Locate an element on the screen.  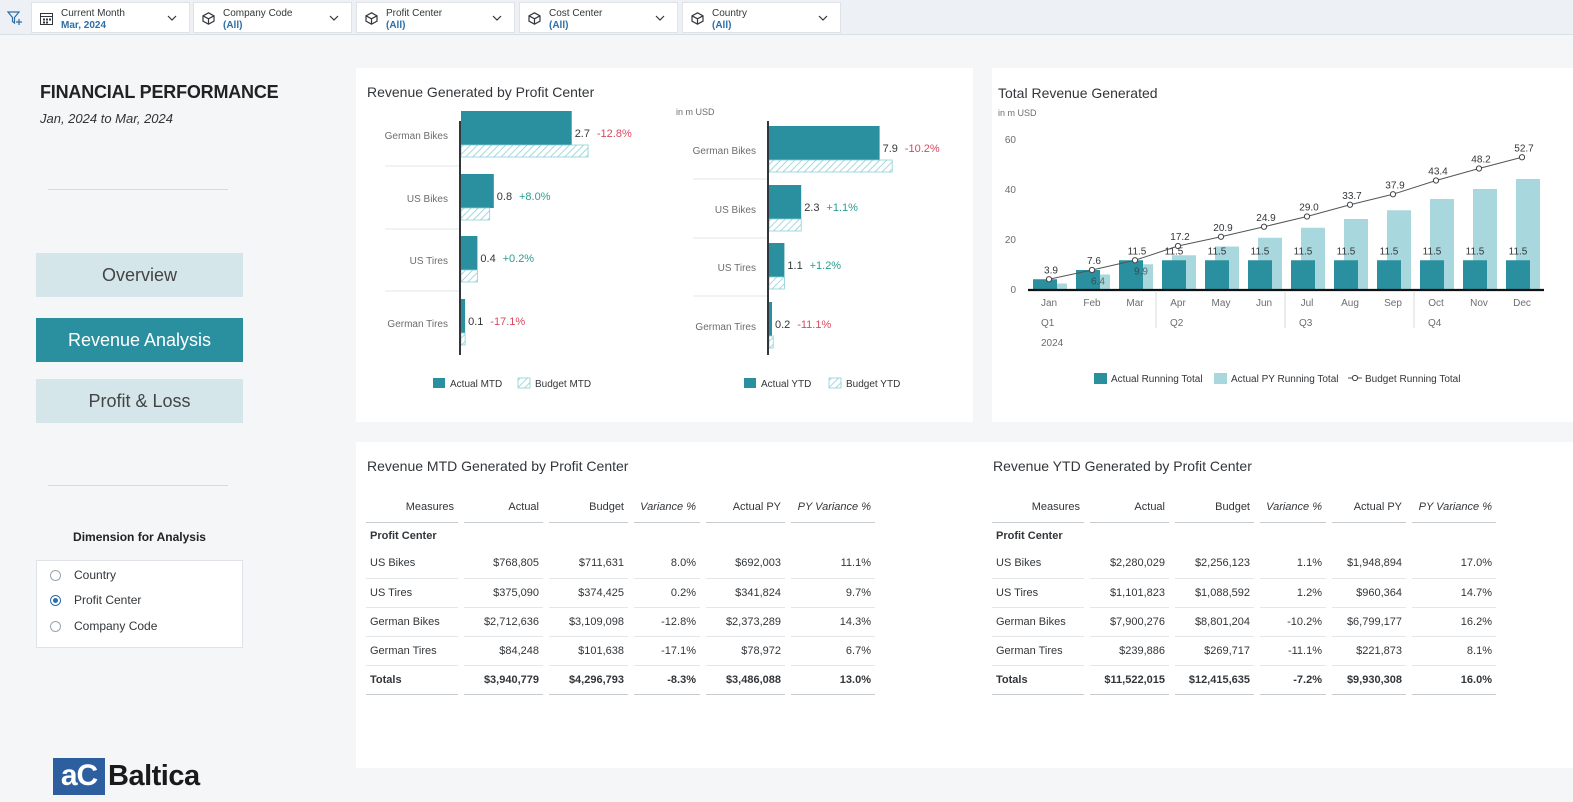
table-cell: $960,364 is located at coordinates (1367, 593).